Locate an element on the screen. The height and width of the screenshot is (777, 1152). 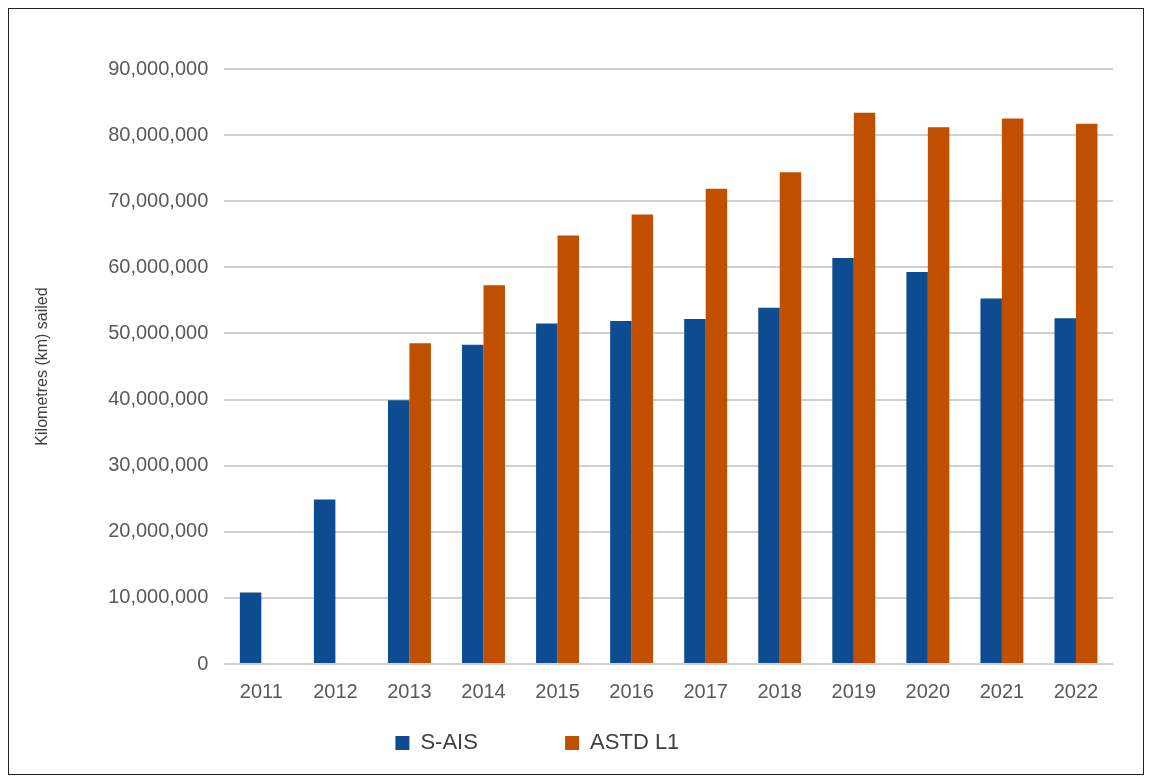
y-tick-label: 90,000,000 is located at coordinates (158, 67).